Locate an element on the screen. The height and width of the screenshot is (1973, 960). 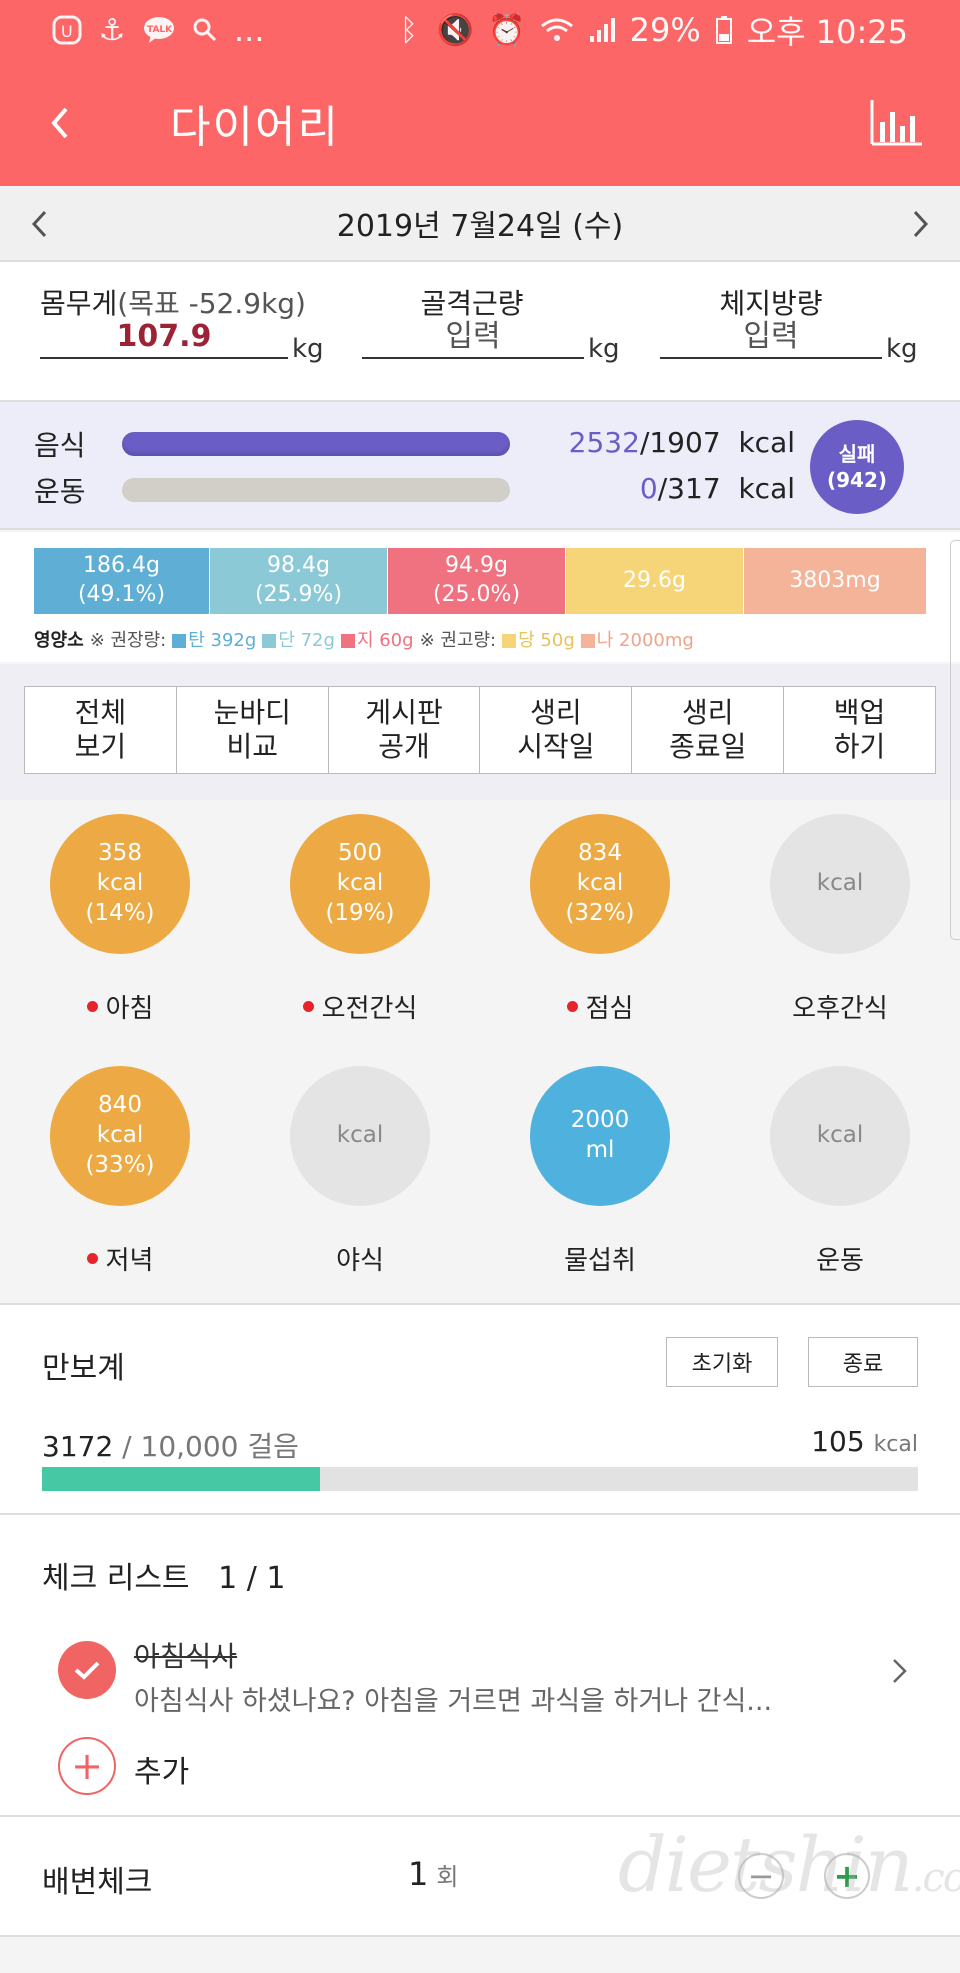
bodyfat-input: 입력 is located at coordinates (771, 338).